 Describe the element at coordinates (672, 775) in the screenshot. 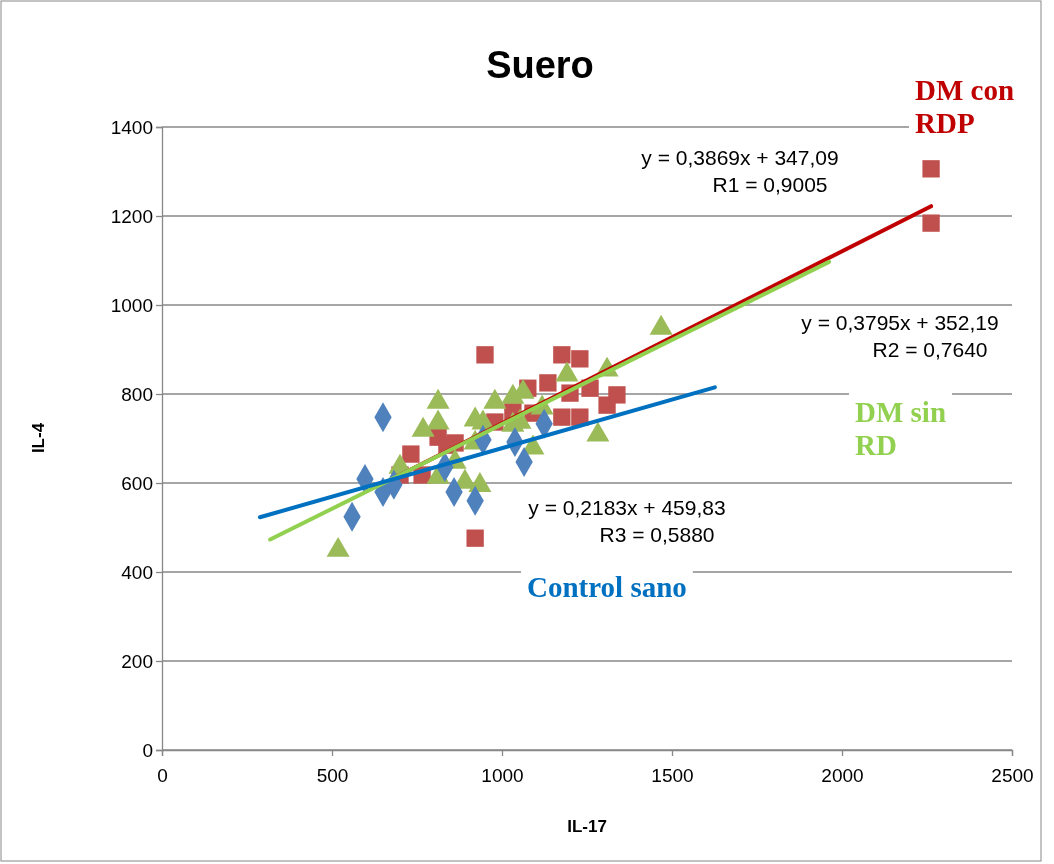

I see `x-tick-label: 1500` at that location.